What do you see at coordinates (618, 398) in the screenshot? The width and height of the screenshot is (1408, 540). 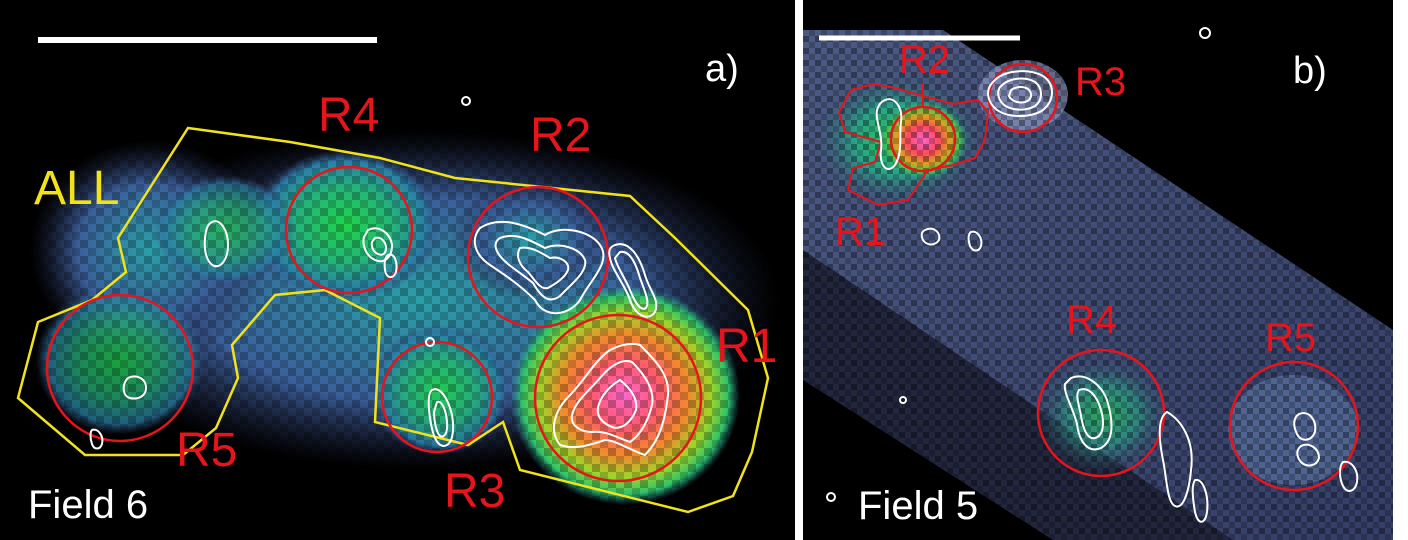 I see `region-r1-circle` at bounding box center [618, 398].